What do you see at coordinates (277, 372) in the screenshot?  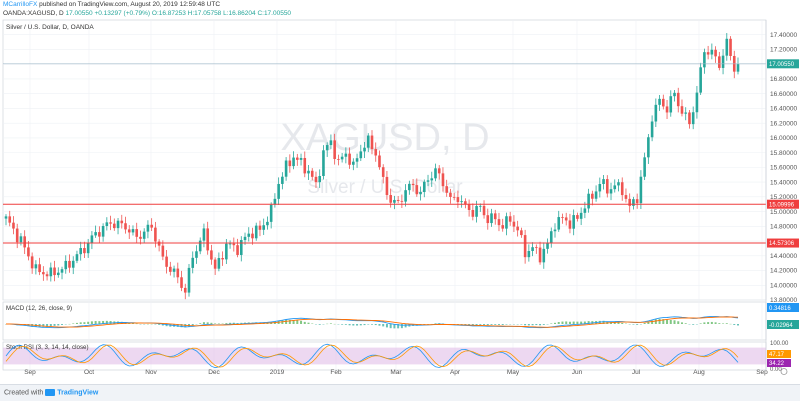 I see `x-tick-label: 2019` at bounding box center [277, 372].